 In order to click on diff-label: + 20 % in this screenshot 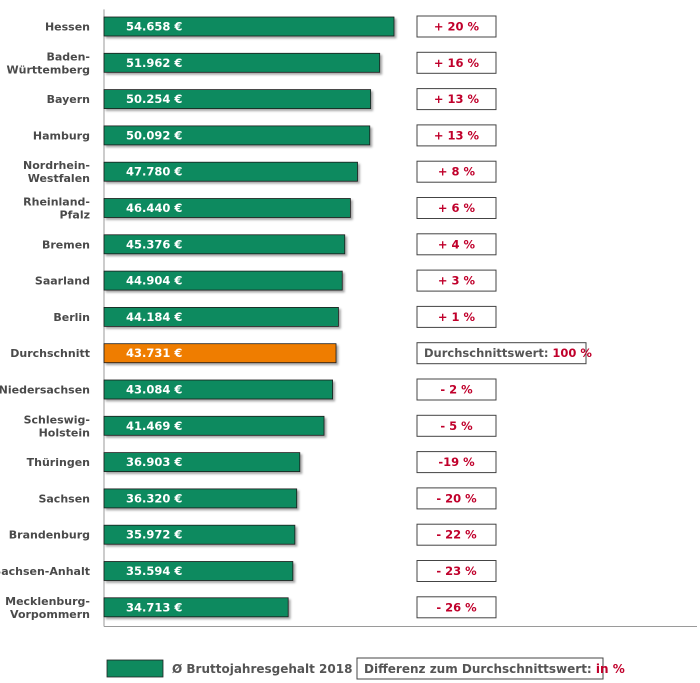, I will do `click(457, 27)`.